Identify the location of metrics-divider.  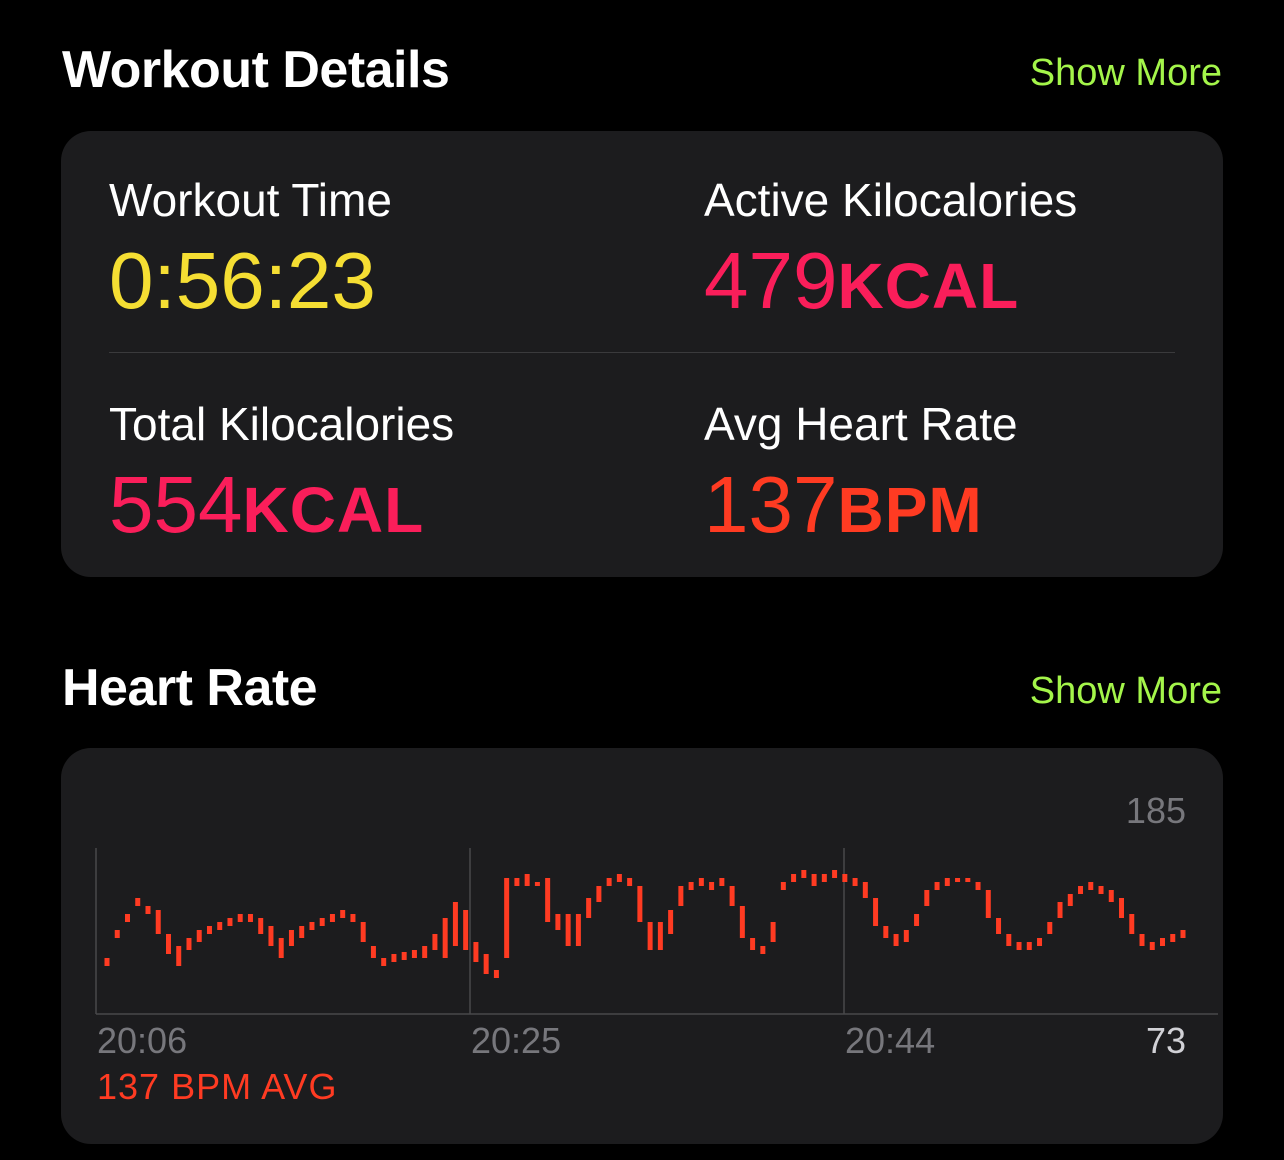
(642, 352).